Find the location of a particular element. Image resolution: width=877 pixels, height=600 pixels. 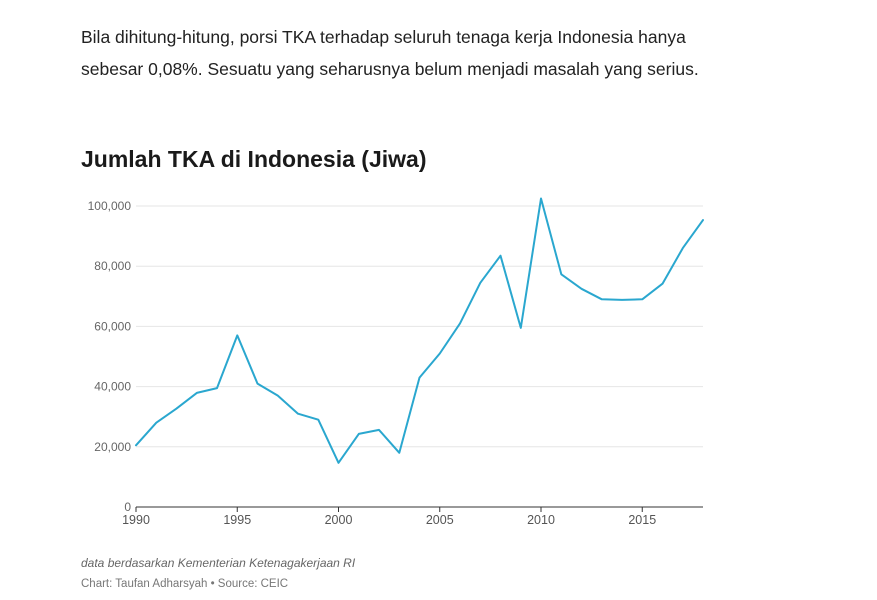

x-tick-label: 2000 is located at coordinates (339, 520).